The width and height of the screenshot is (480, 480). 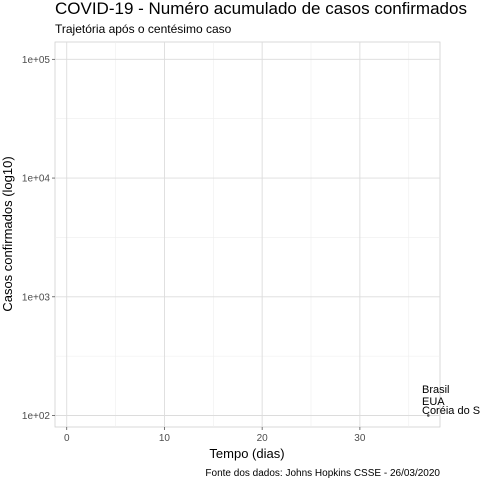 What do you see at coordinates (36, 416) in the screenshot?
I see `y-tick-label: 1e+02` at bounding box center [36, 416].